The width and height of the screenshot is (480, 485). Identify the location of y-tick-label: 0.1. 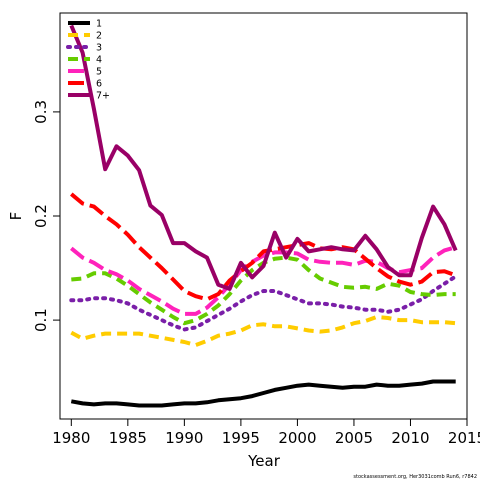
(41, 320).